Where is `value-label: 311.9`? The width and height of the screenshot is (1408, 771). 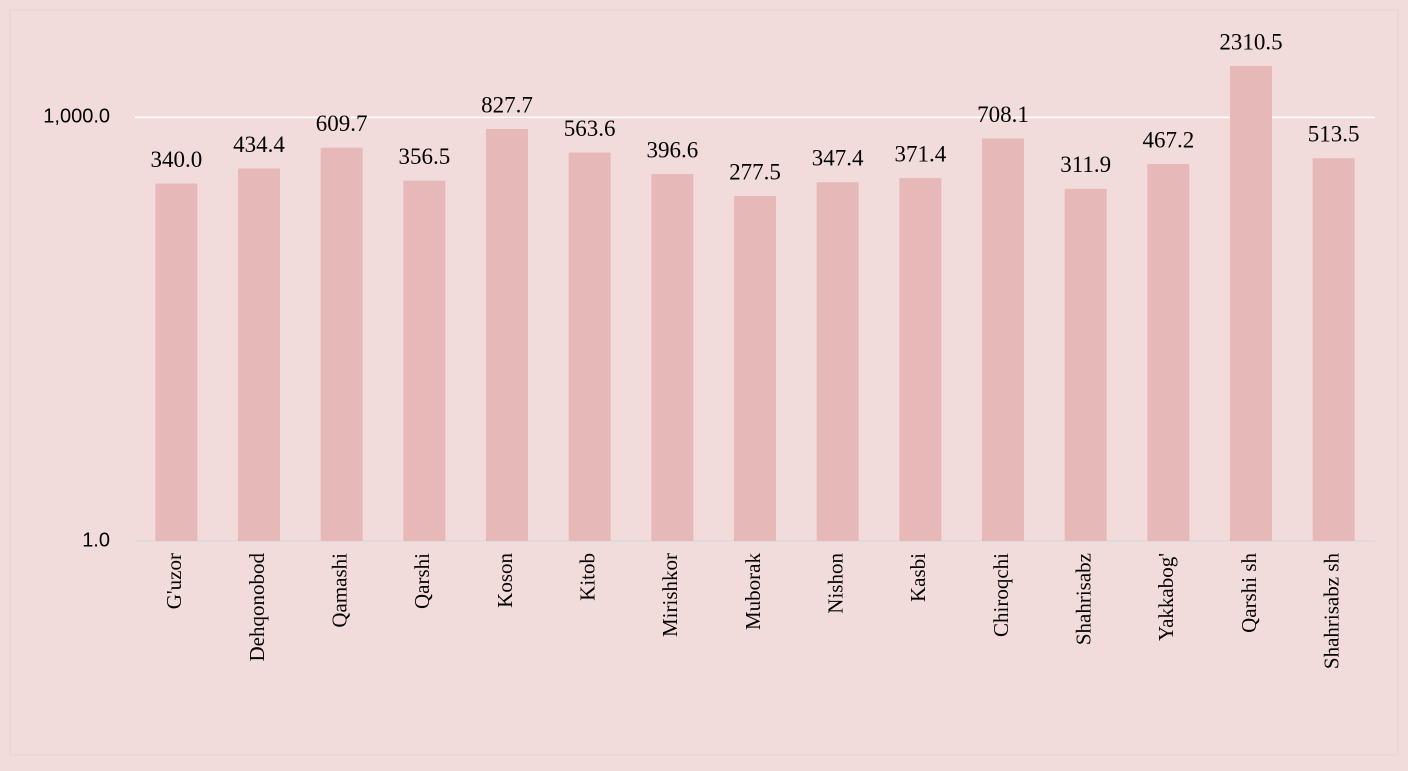
value-label: 311.9 is located at coordinates (1085, 164).